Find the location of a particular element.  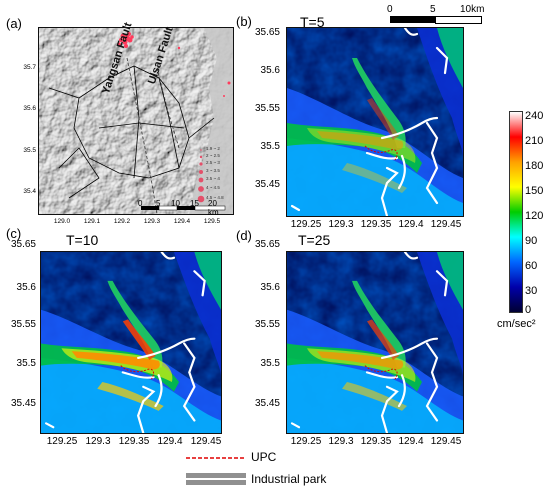

industrial-park-legend-label: Industrial park is located at coordinates (289, 479).